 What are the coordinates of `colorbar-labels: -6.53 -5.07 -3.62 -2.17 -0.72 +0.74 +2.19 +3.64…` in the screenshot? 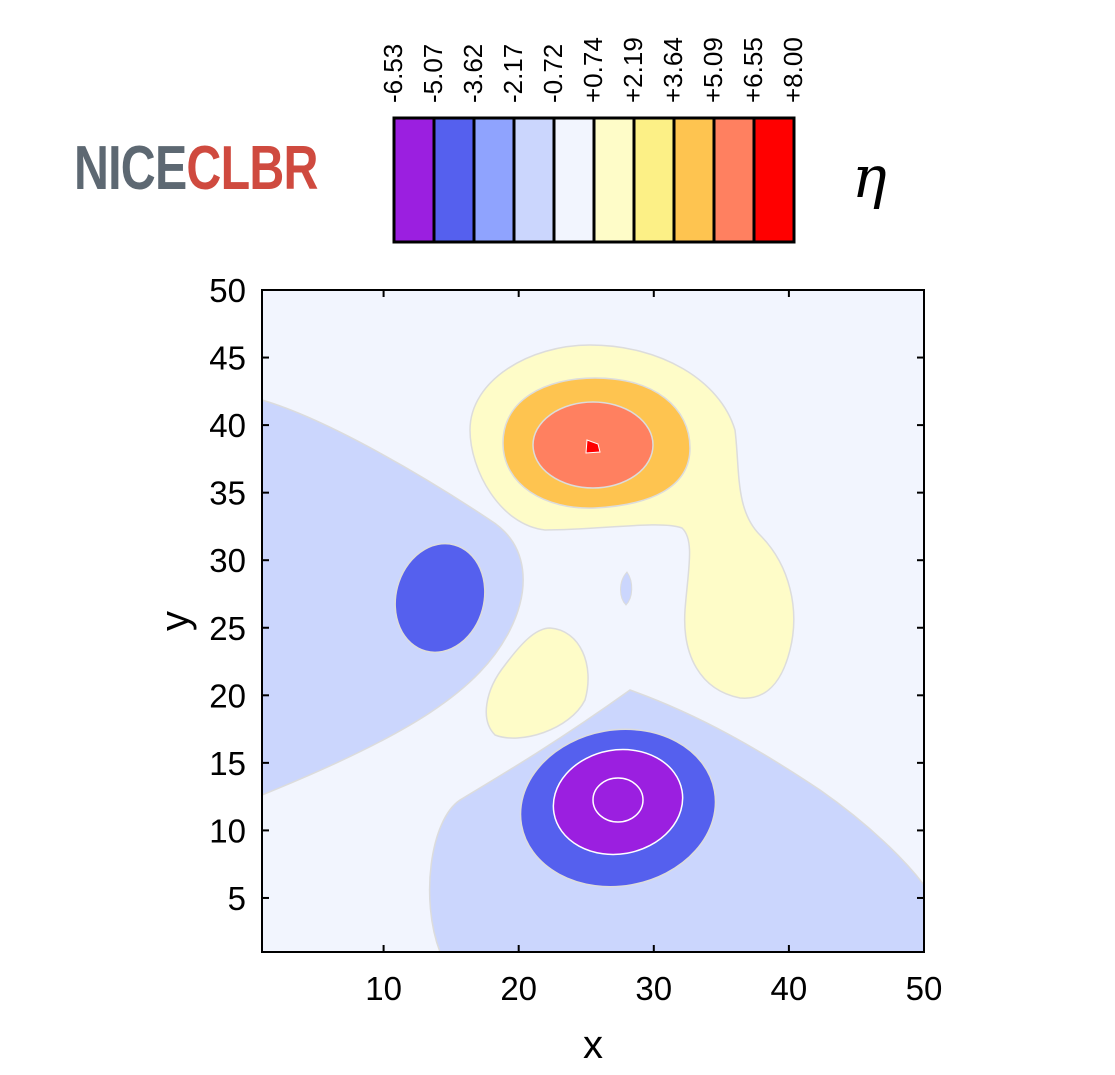 It's located at (593, 70).